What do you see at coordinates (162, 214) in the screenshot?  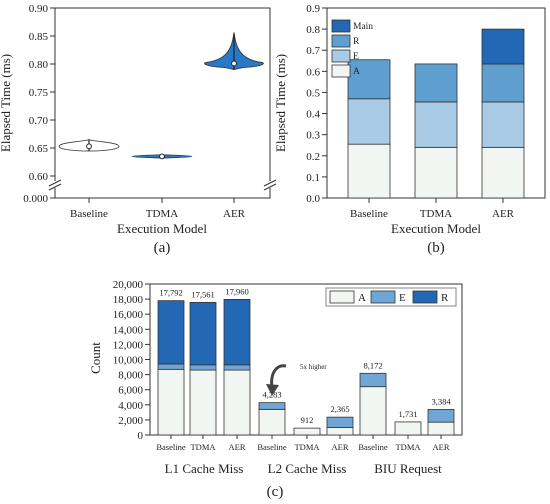 I see `panel-a-xtick-label: TDMA` at bounding box center [162, 214].